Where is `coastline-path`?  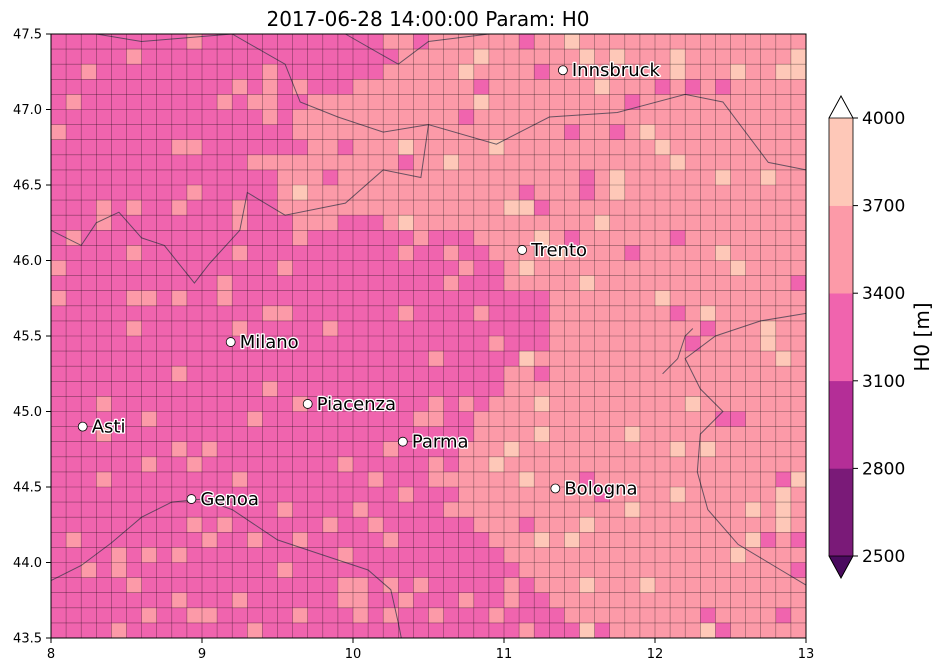 coastline-path is located at coordinates (745, 449).